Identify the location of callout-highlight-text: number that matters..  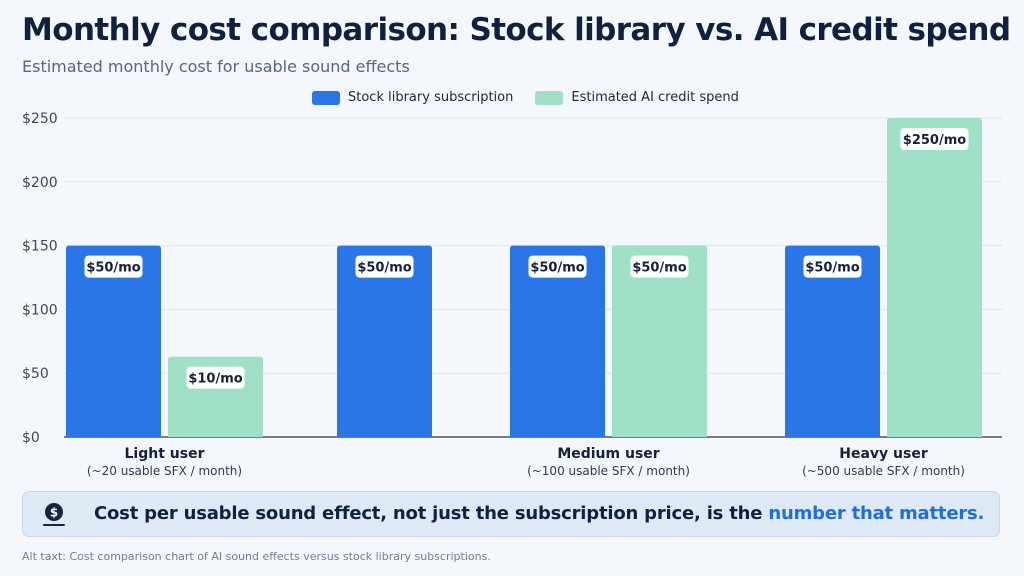
(876, 513).